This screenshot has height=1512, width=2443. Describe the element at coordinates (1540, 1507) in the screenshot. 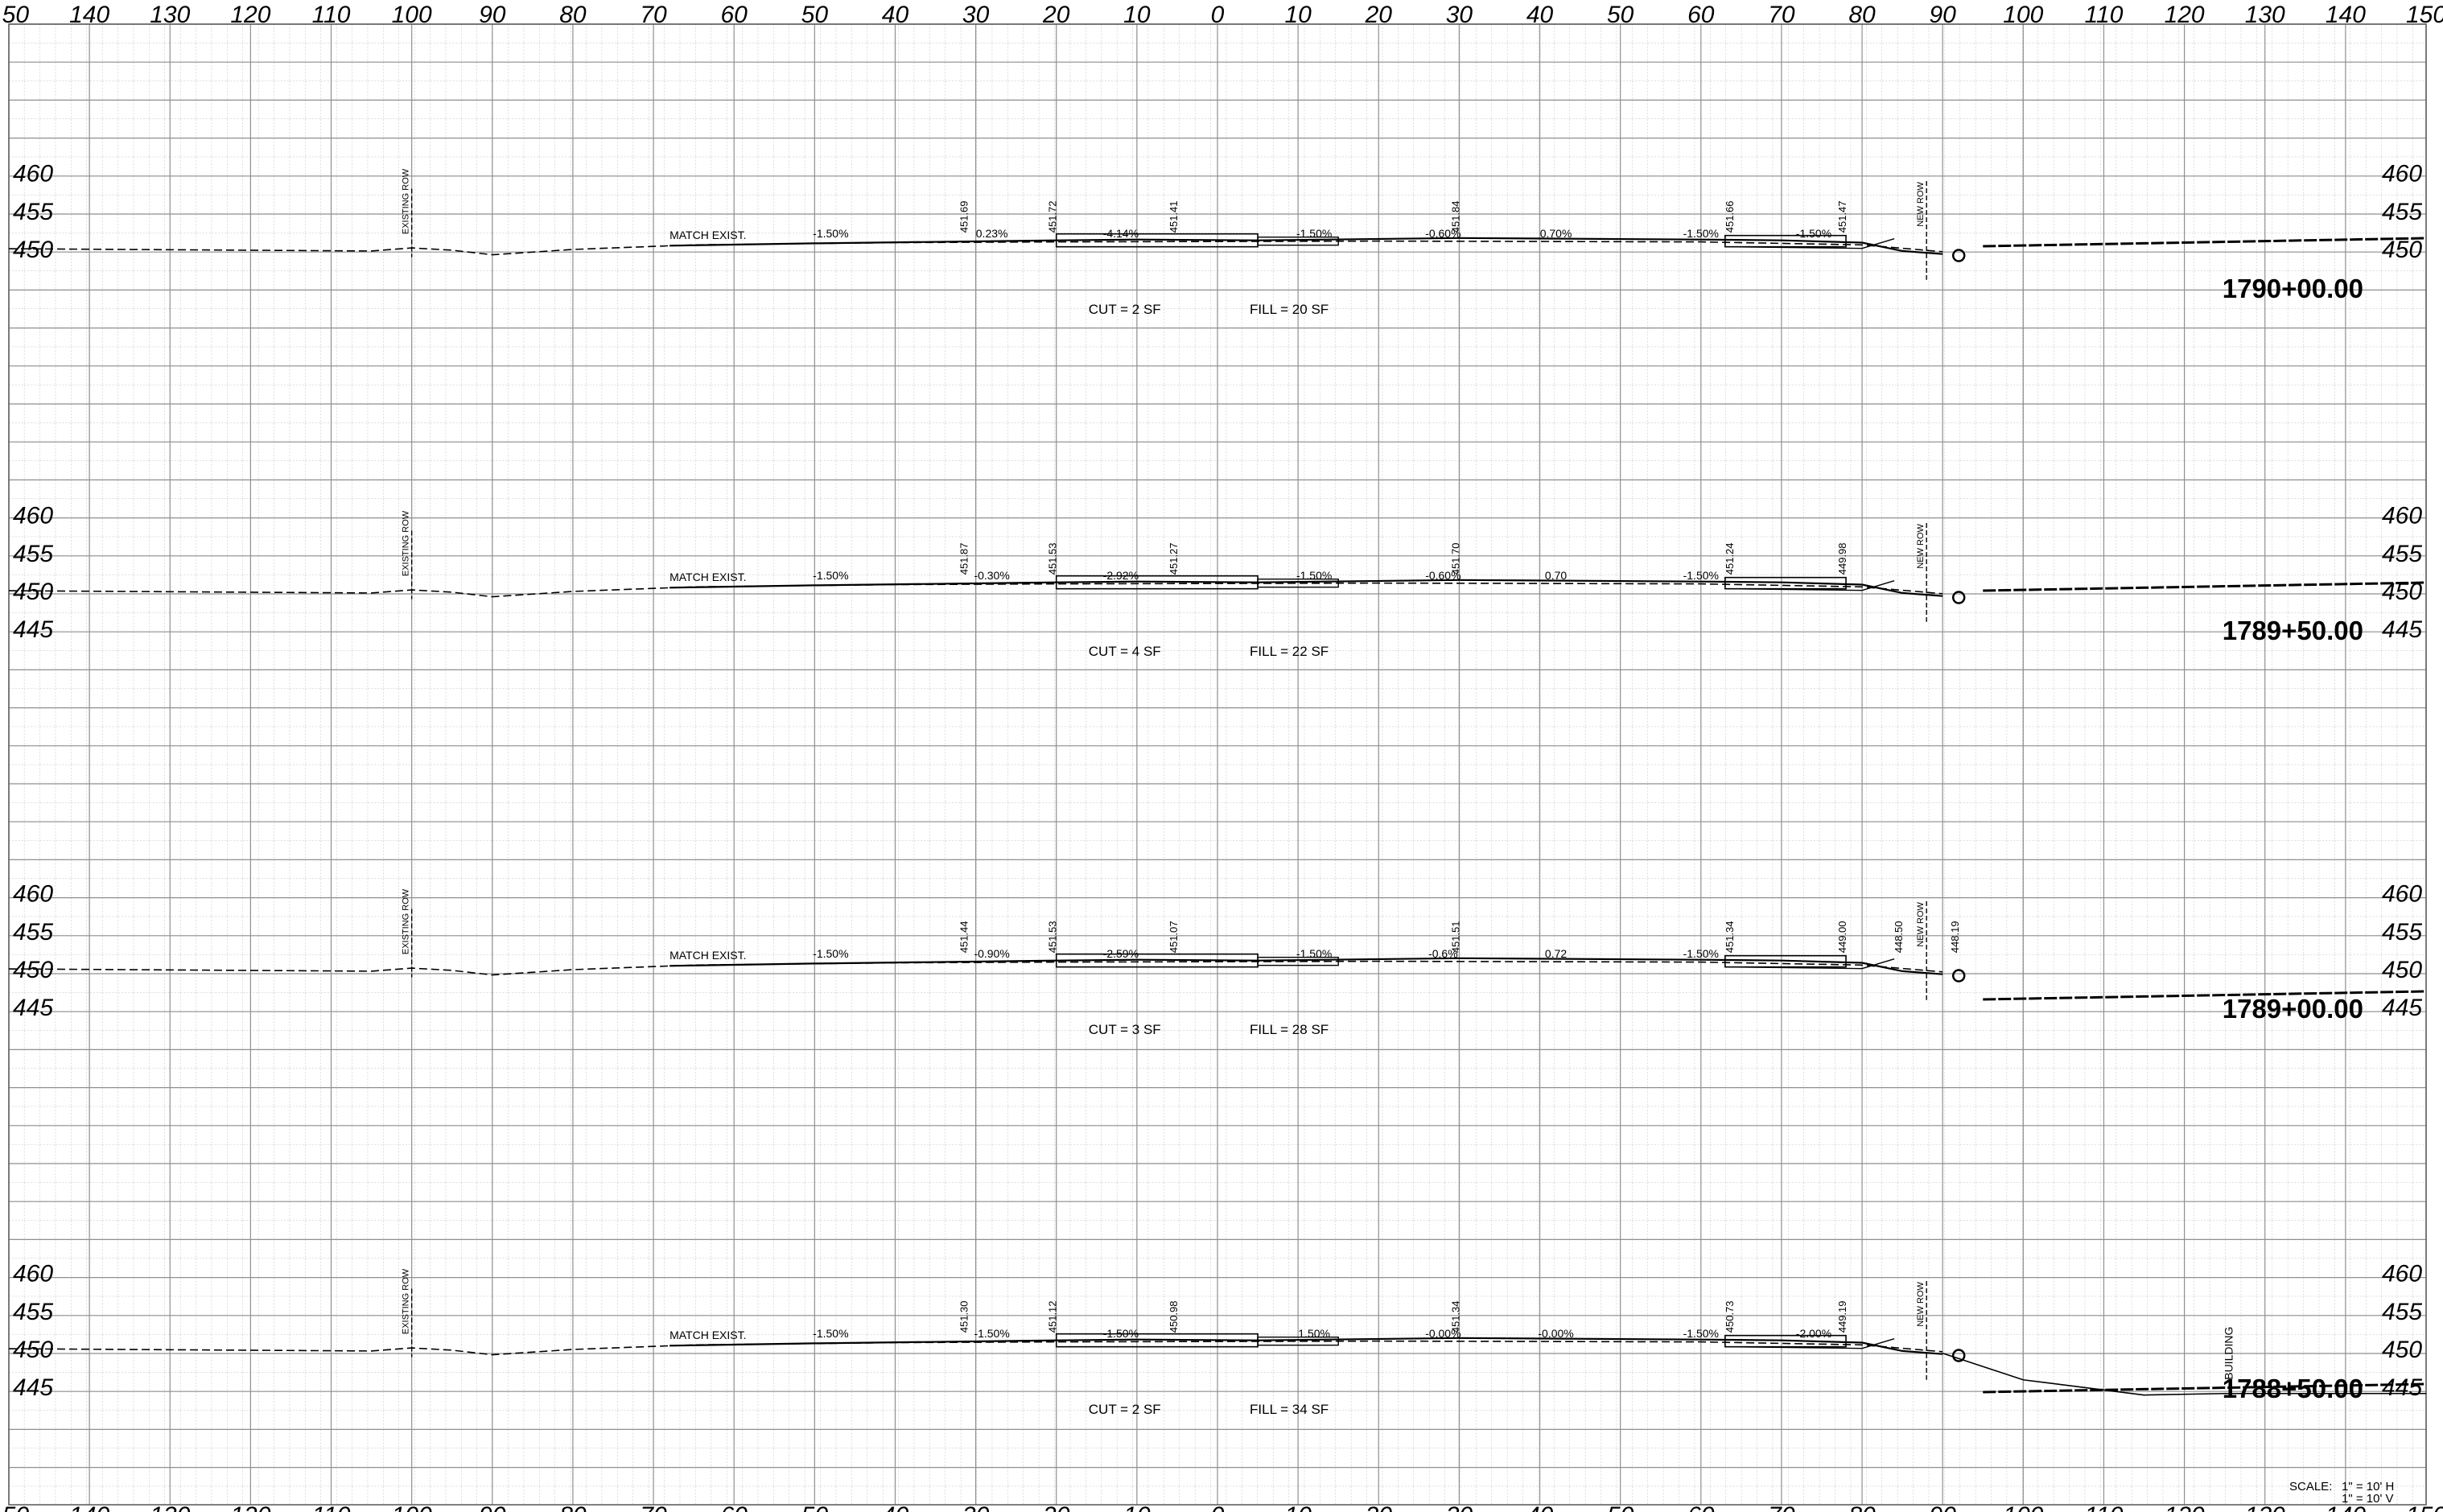

I see `offset-scale-label: 40` at that location.